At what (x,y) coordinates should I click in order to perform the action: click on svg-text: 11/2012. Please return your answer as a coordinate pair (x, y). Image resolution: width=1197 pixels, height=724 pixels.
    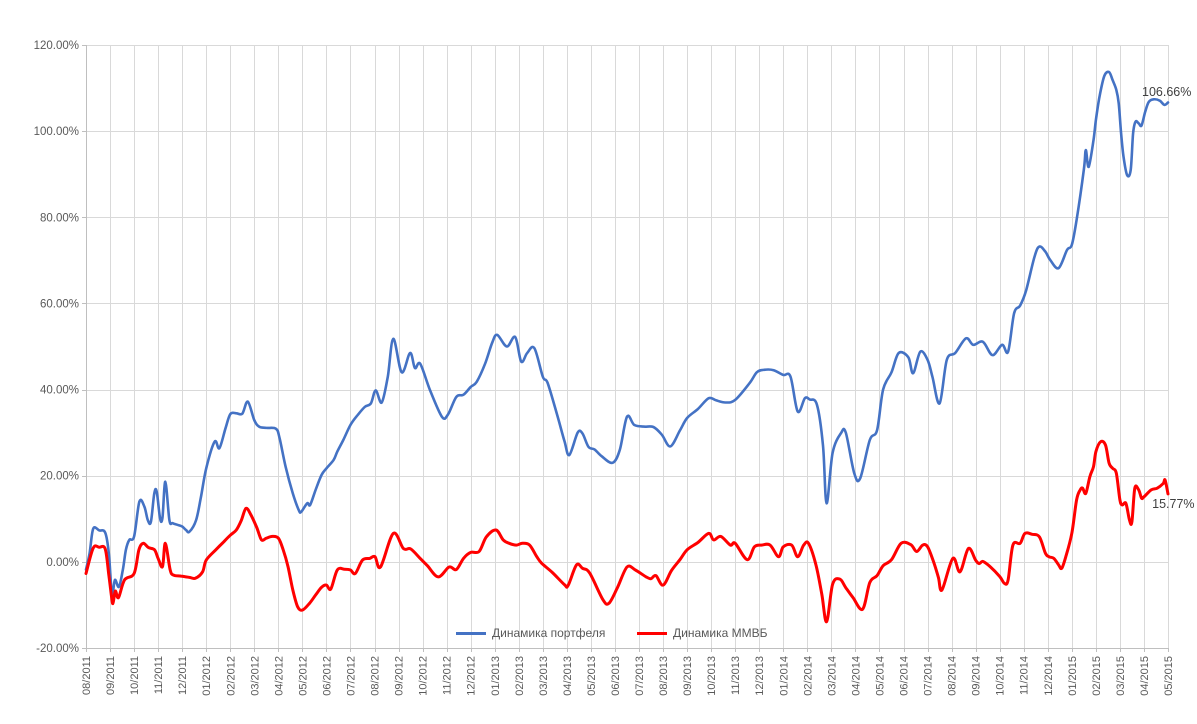
    Looking at the image, I should click on (448, 675).